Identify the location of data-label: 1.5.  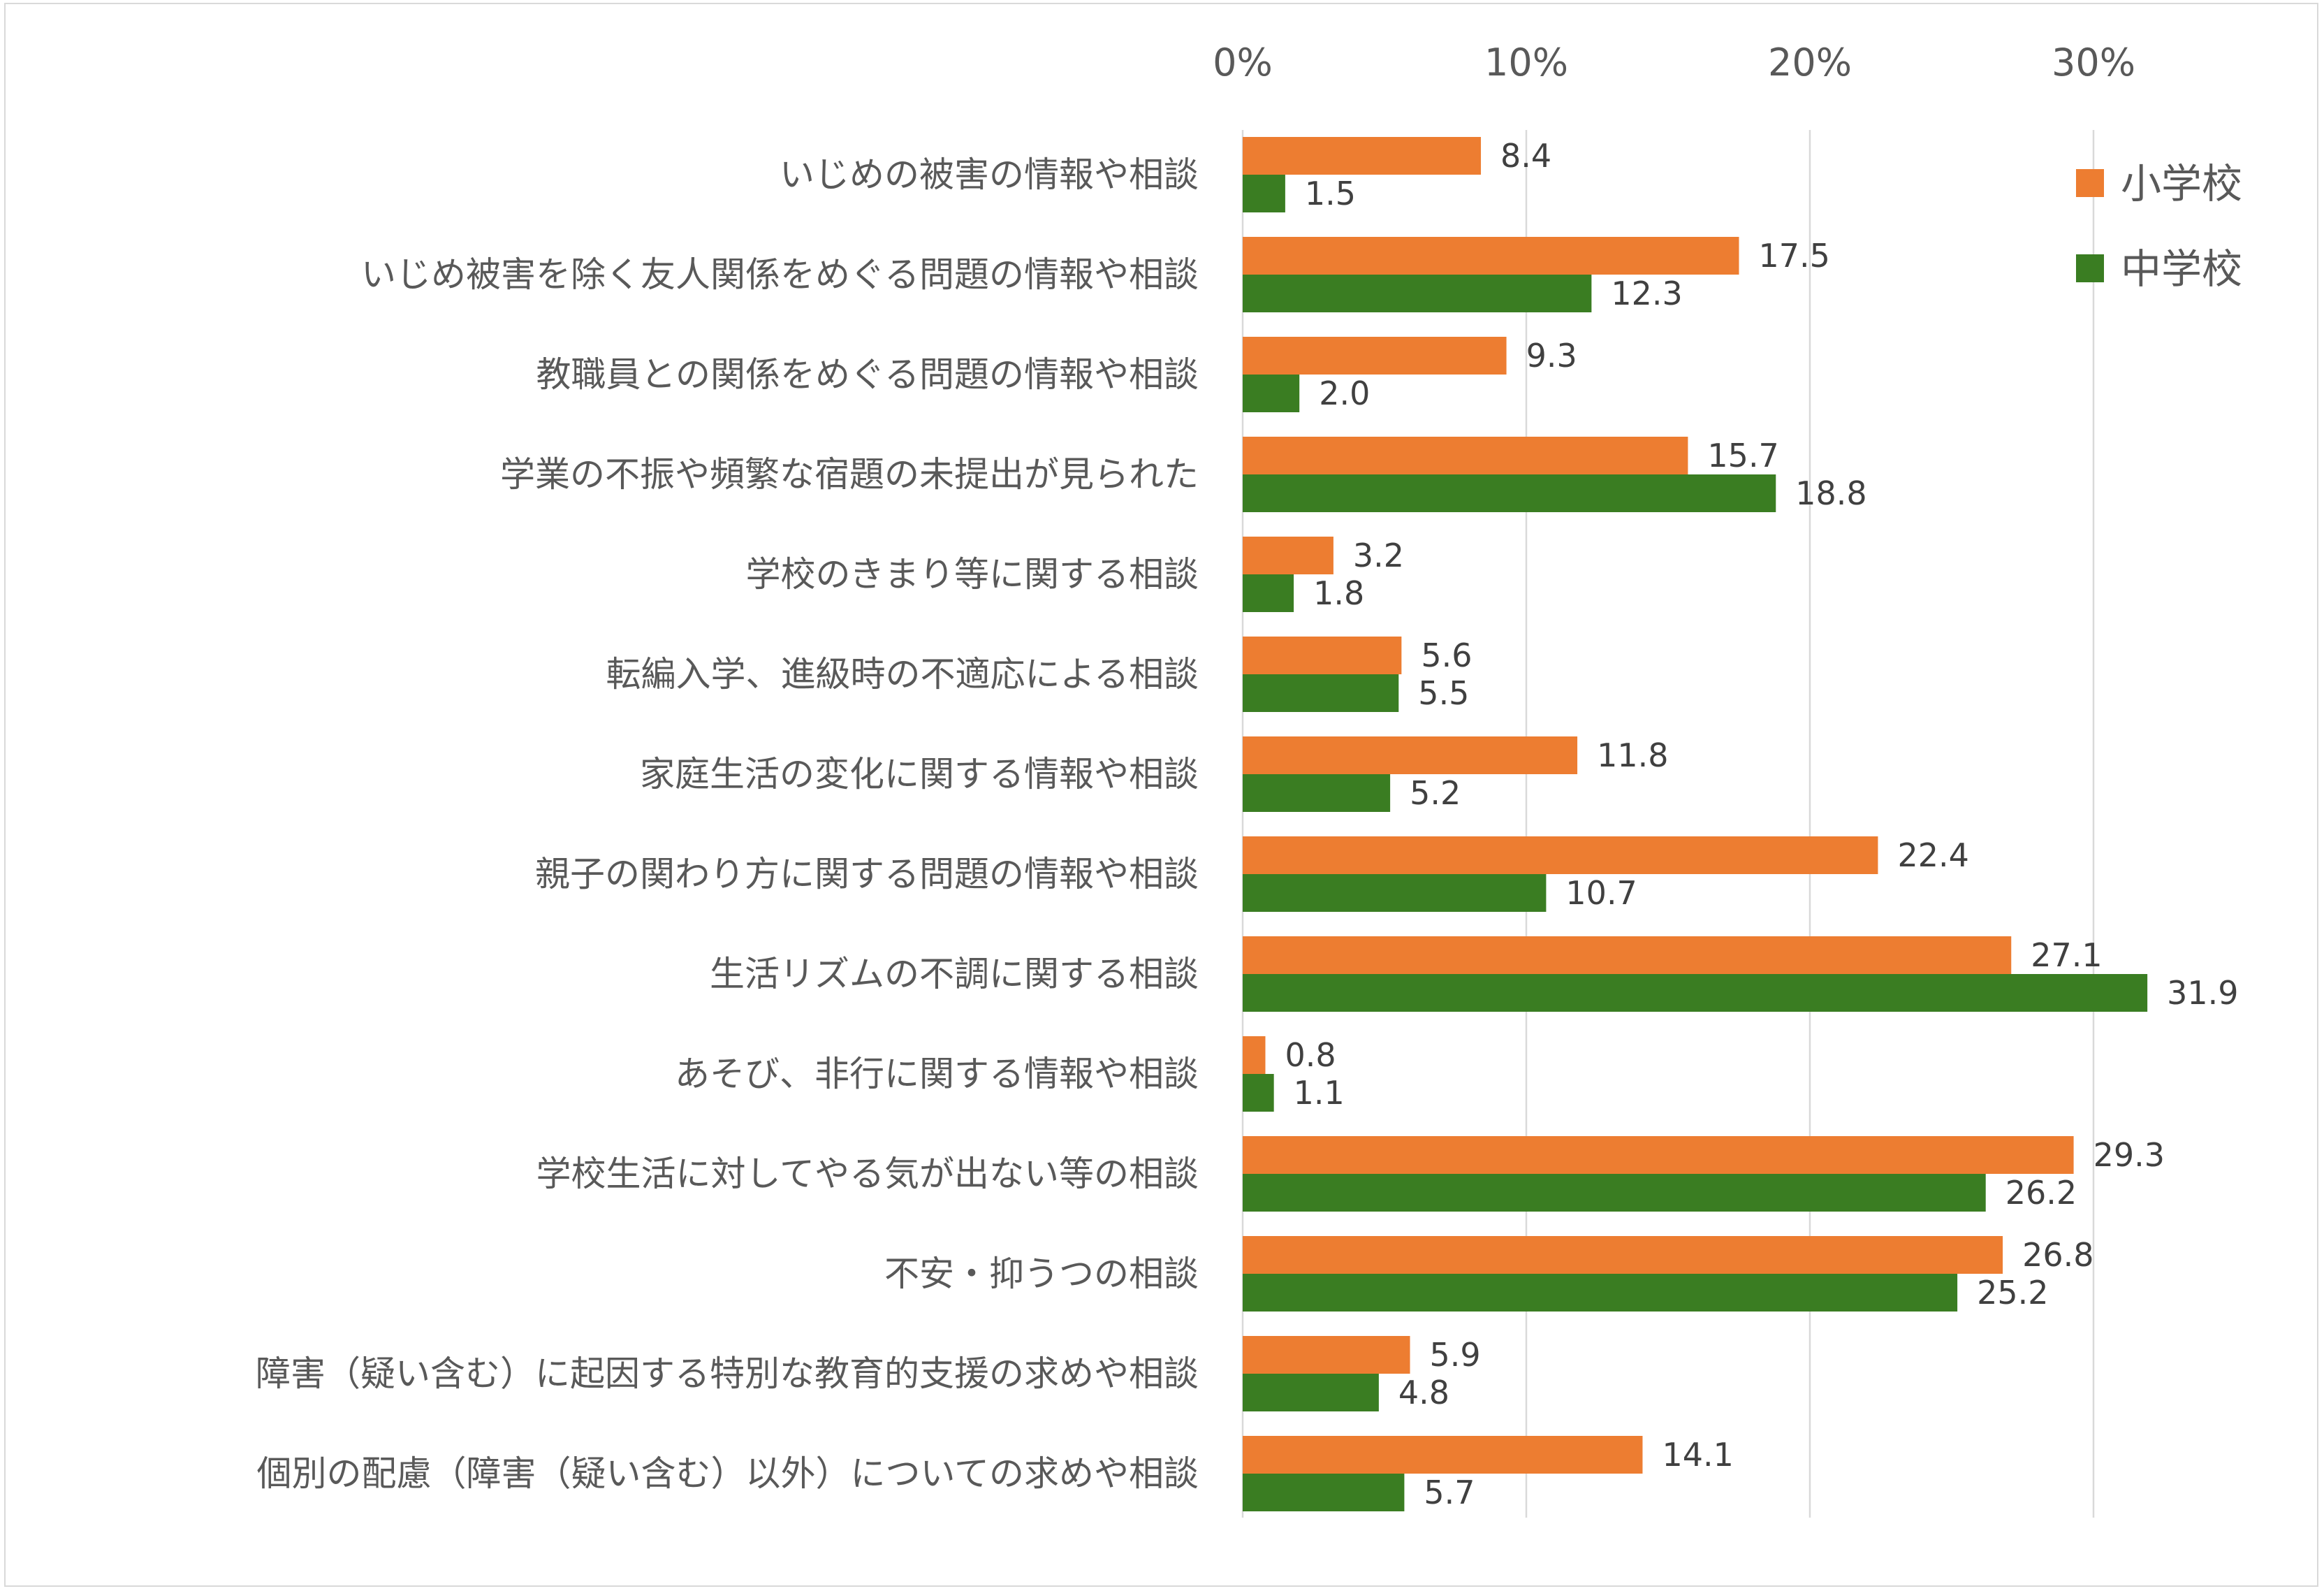
(1330, 193).